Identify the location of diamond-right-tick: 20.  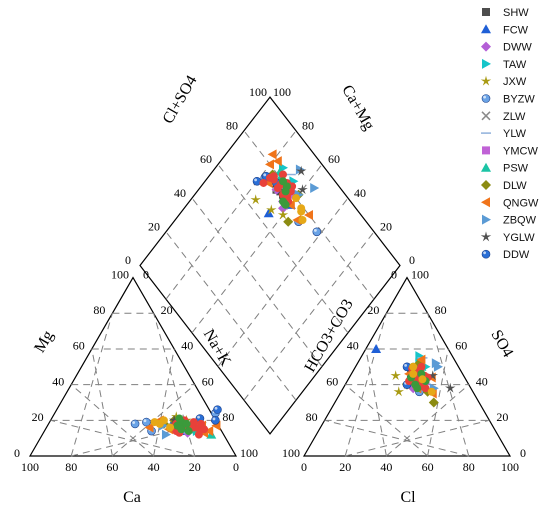
(386, 227).